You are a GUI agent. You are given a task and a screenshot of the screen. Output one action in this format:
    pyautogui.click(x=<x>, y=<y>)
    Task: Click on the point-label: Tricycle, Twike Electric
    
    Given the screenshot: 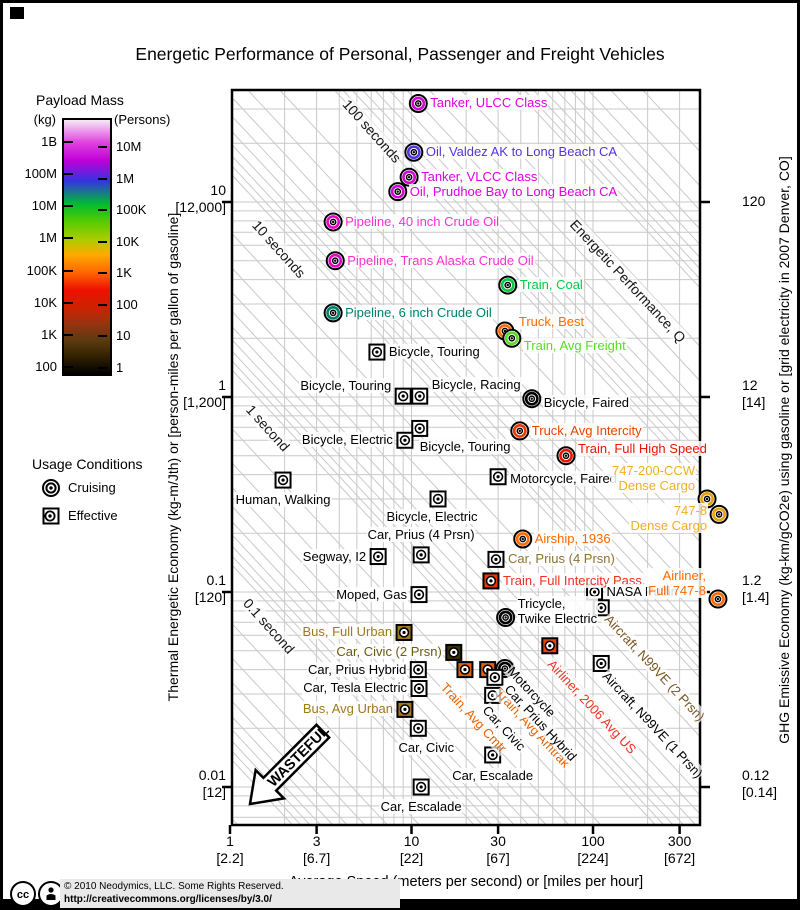 What is the action you would take?
    pyautogui.click(x=557, y=611)
    